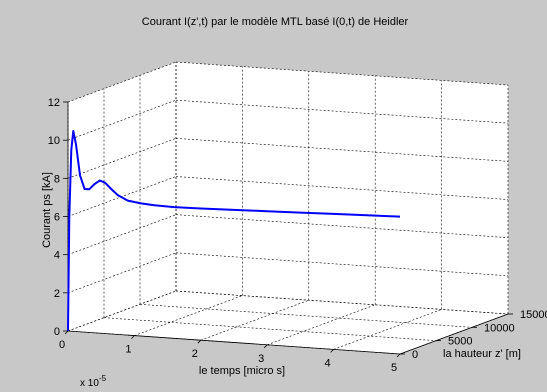  What do you see at coordinates (261, 359) in the screenshot?
I see `x-tick-label: 3` at bounding box center [261, 359].